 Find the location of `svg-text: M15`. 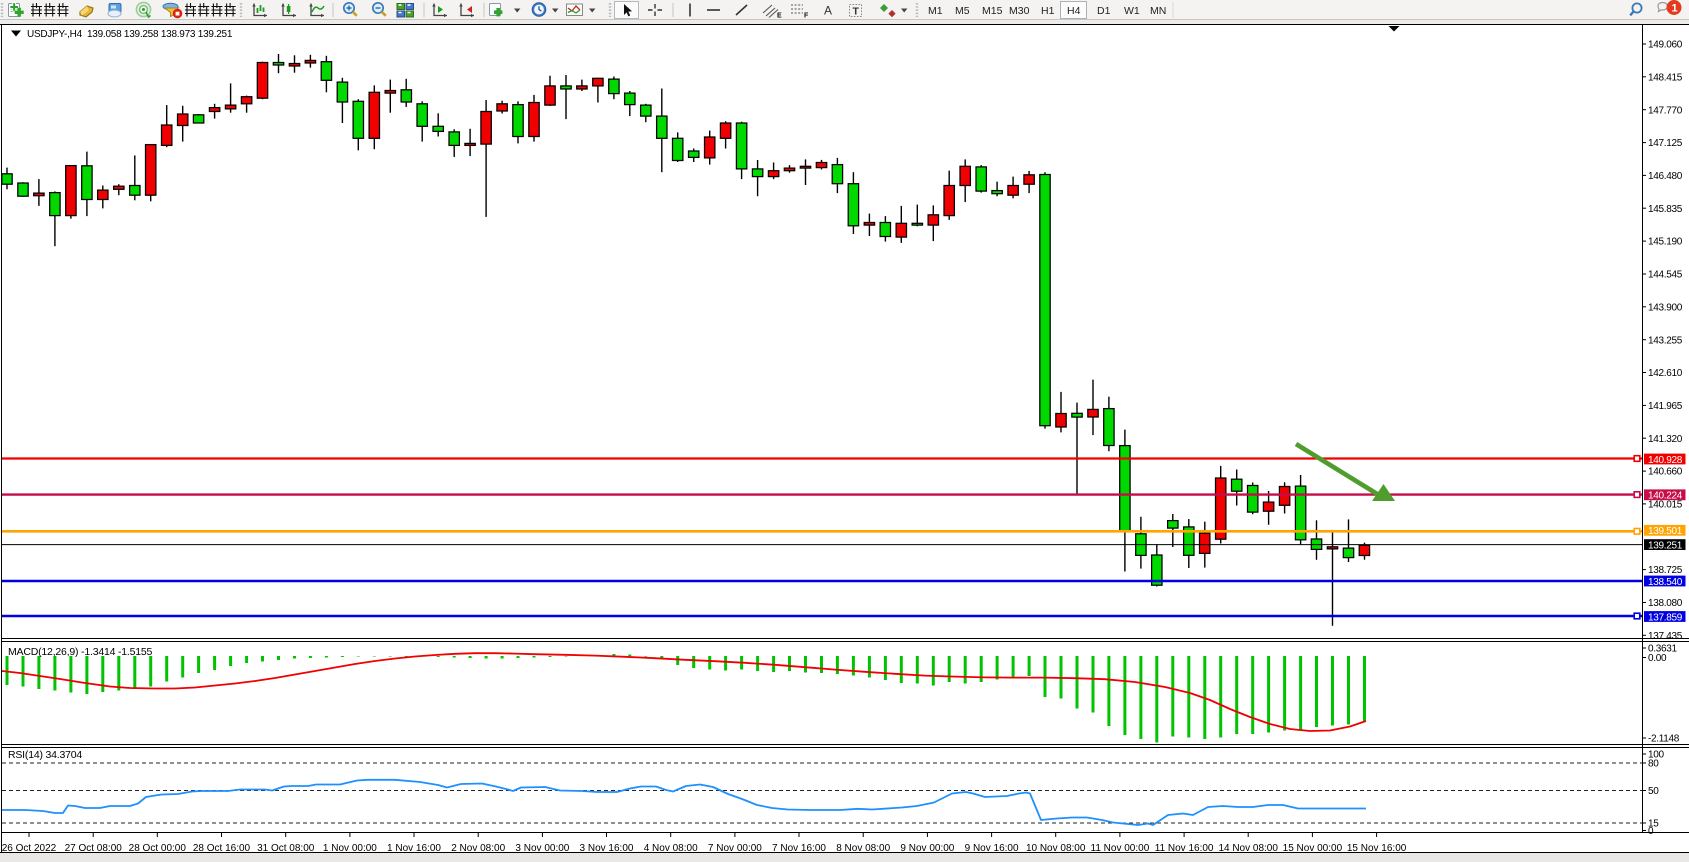

svg-text: M15 is located at coordinates (992, 11).